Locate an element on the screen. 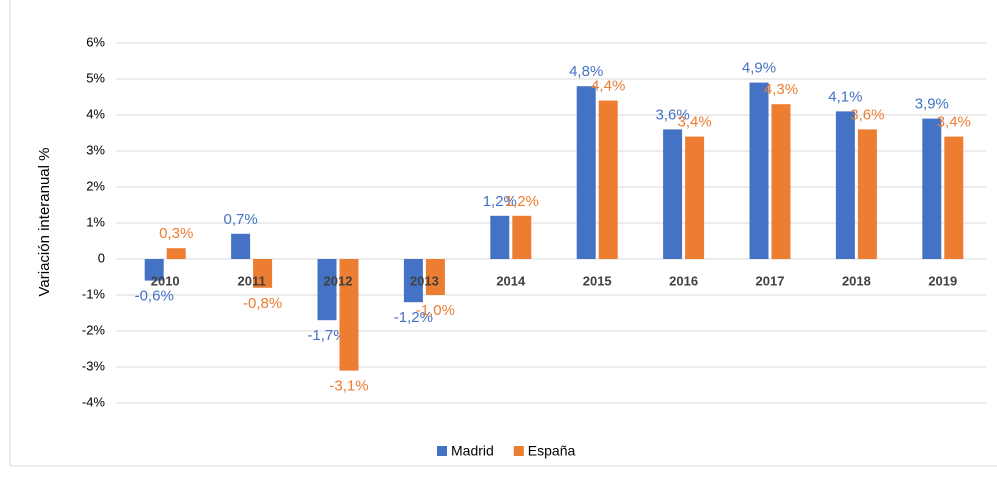 The height and width of the screenshot is (477, 997). x-tick-label: 2013 is located at coordinates (424, 280).